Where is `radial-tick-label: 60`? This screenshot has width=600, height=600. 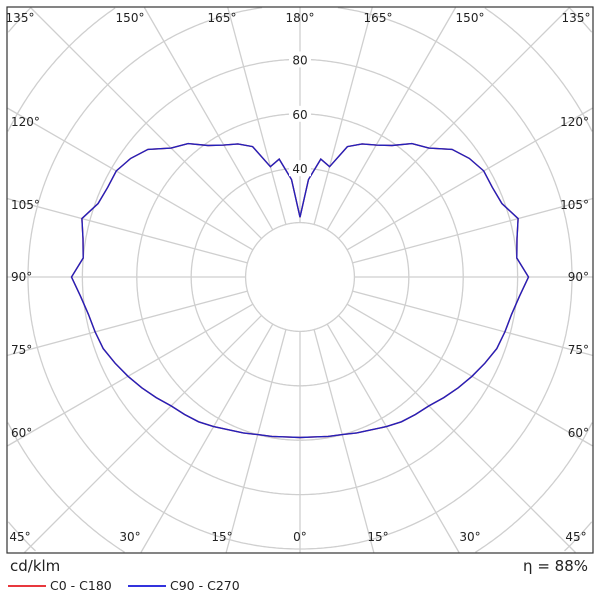
radial-tick-label: 60 is located at coordinates (299, 115).